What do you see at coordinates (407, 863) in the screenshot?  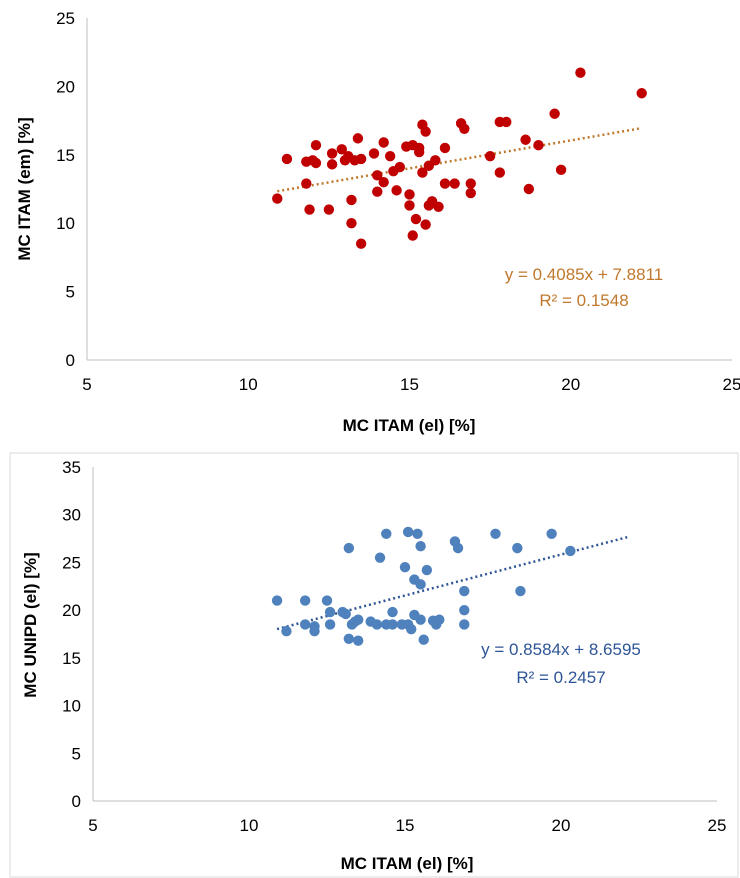 I see `x-axis-title: MC ITAM (el) [%]` at bounding box center [407, 863].